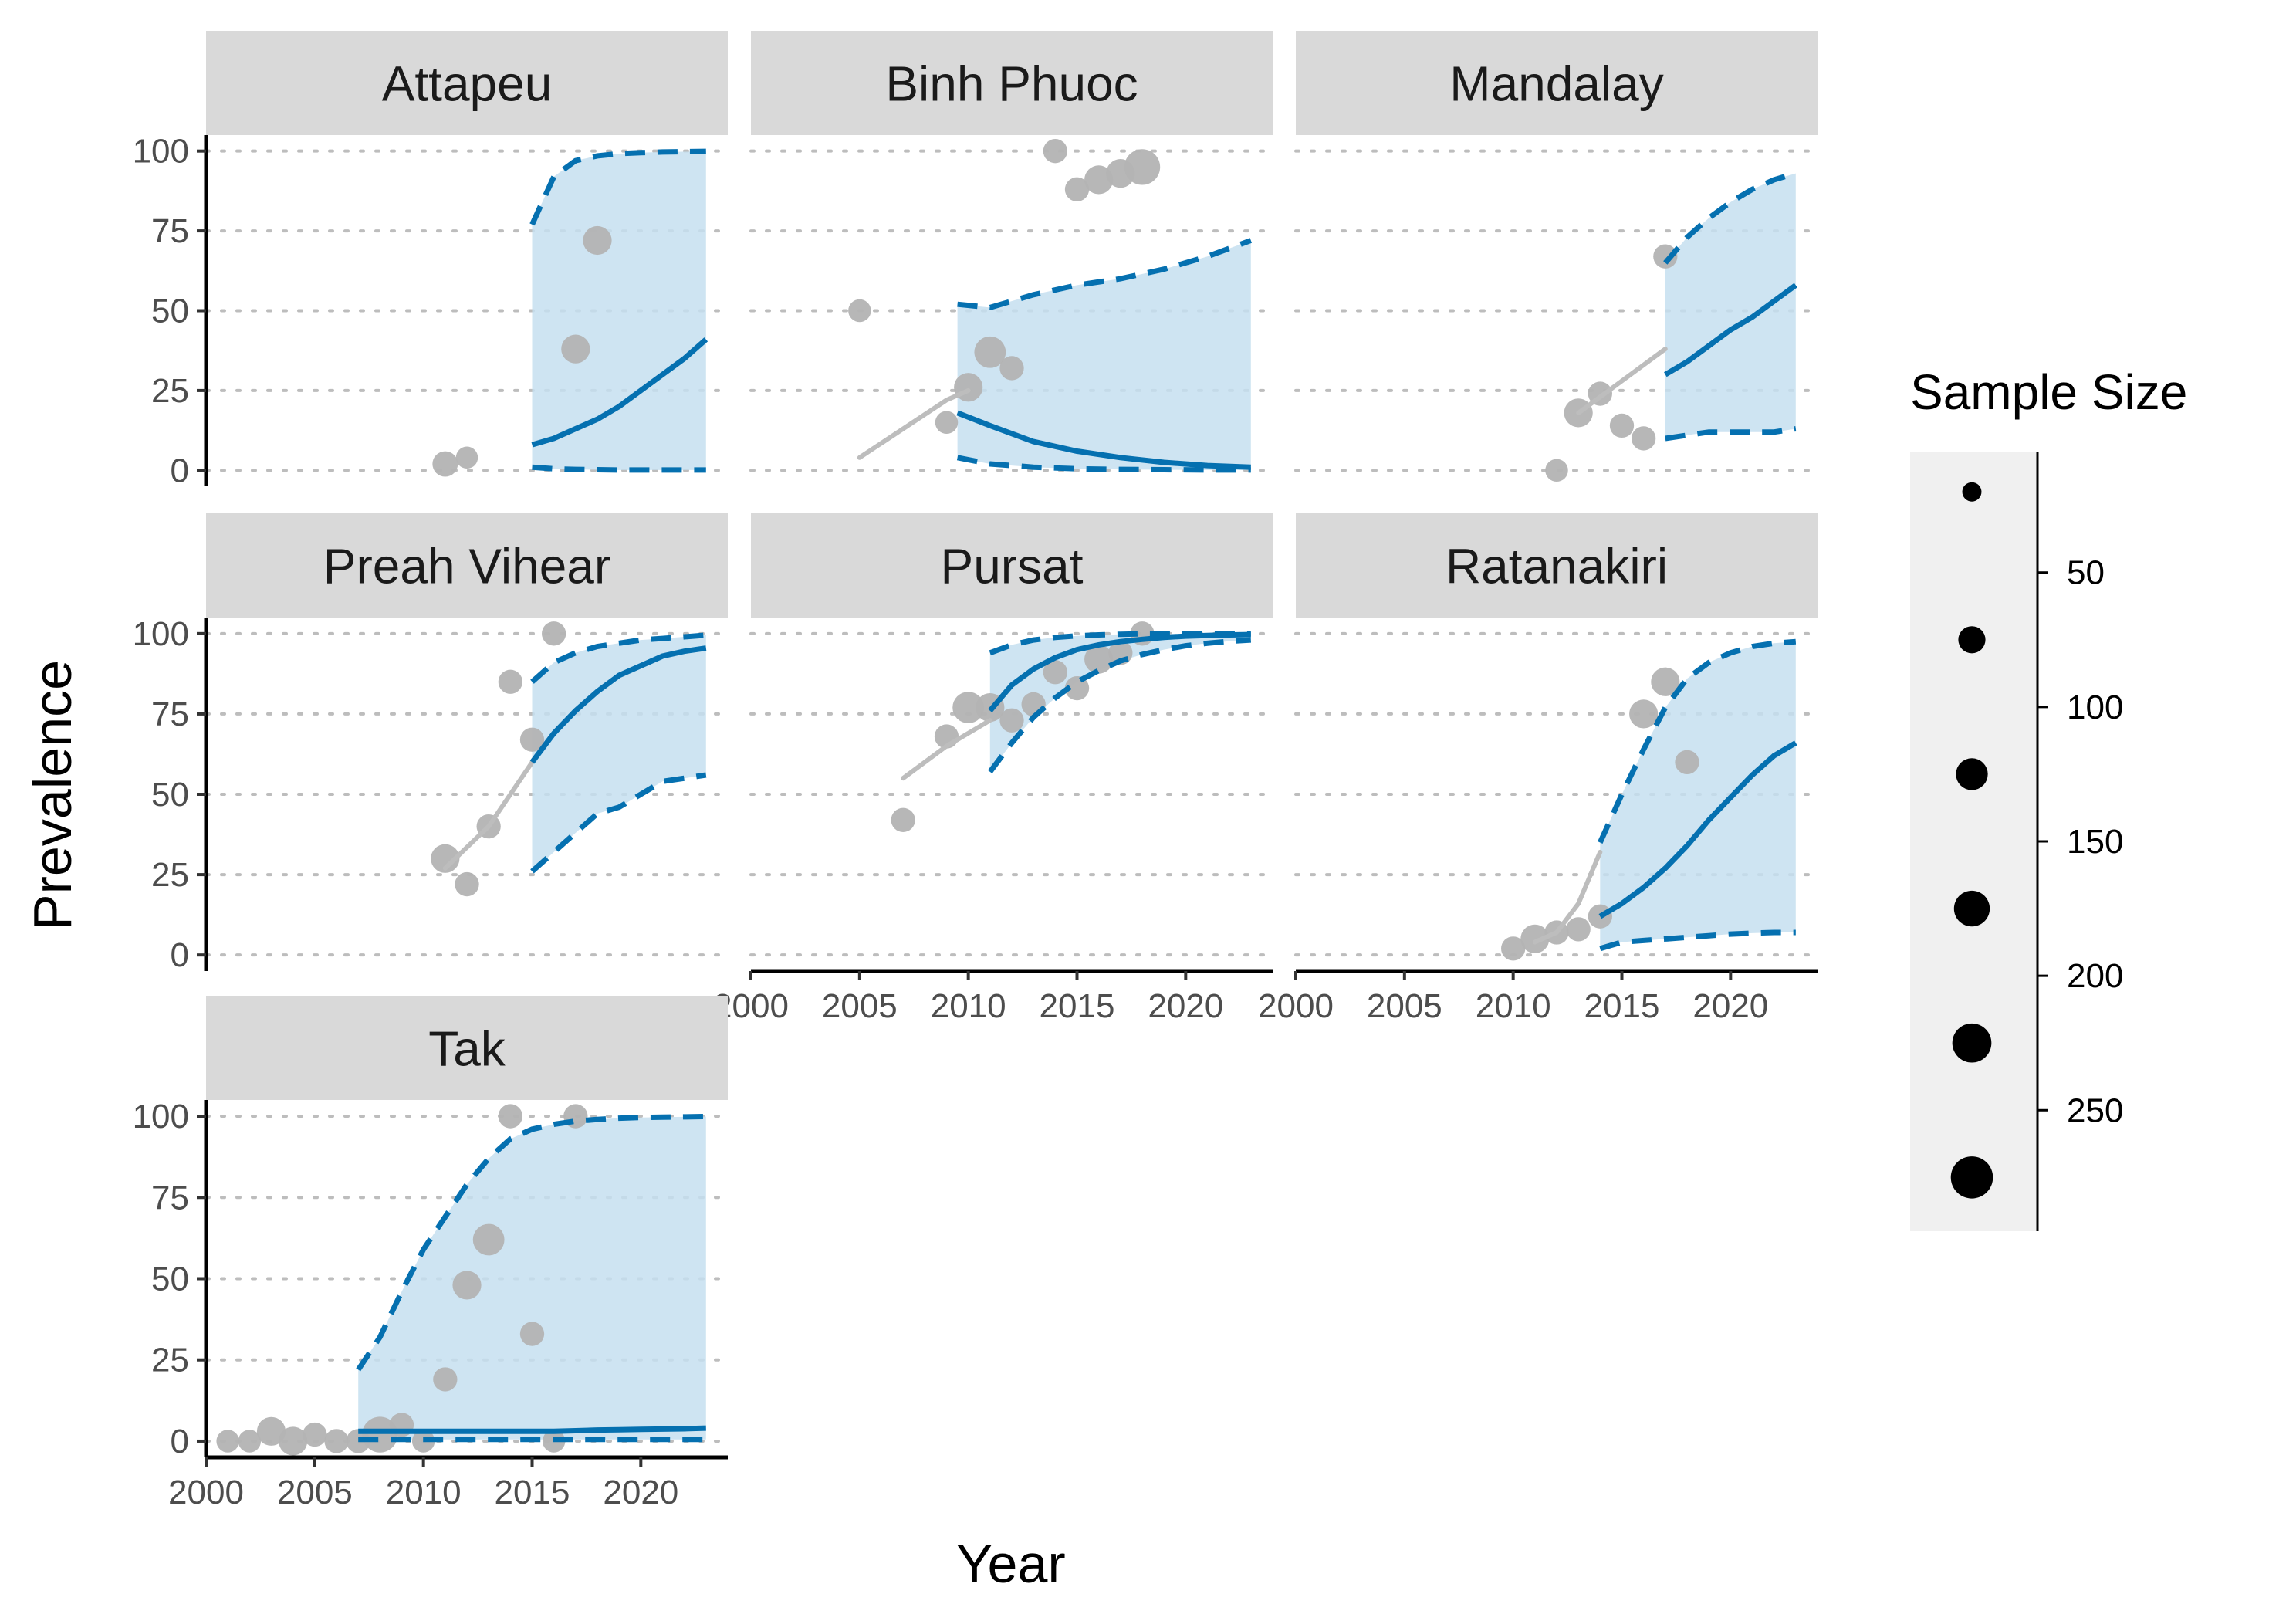  Describe the element at coordinates (161, 634) in the screenshot. I see `y-tick-label: 100` at that location.